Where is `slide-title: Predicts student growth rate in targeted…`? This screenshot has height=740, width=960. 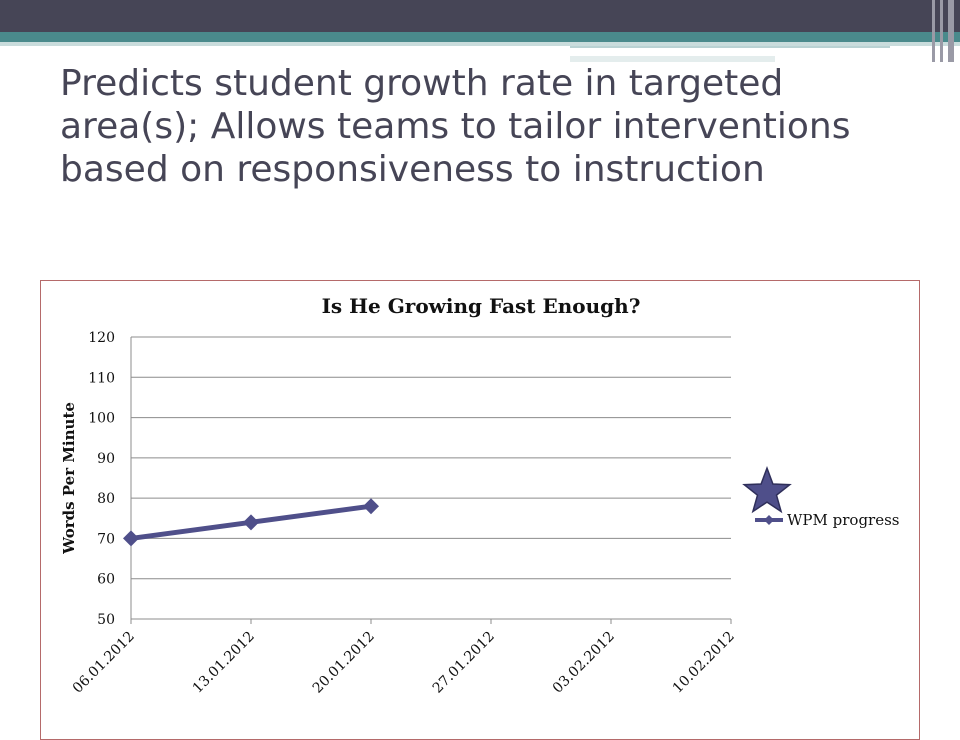 slide-title: Predicts student growth rate in targeted… is located at coordinates (455, 126).